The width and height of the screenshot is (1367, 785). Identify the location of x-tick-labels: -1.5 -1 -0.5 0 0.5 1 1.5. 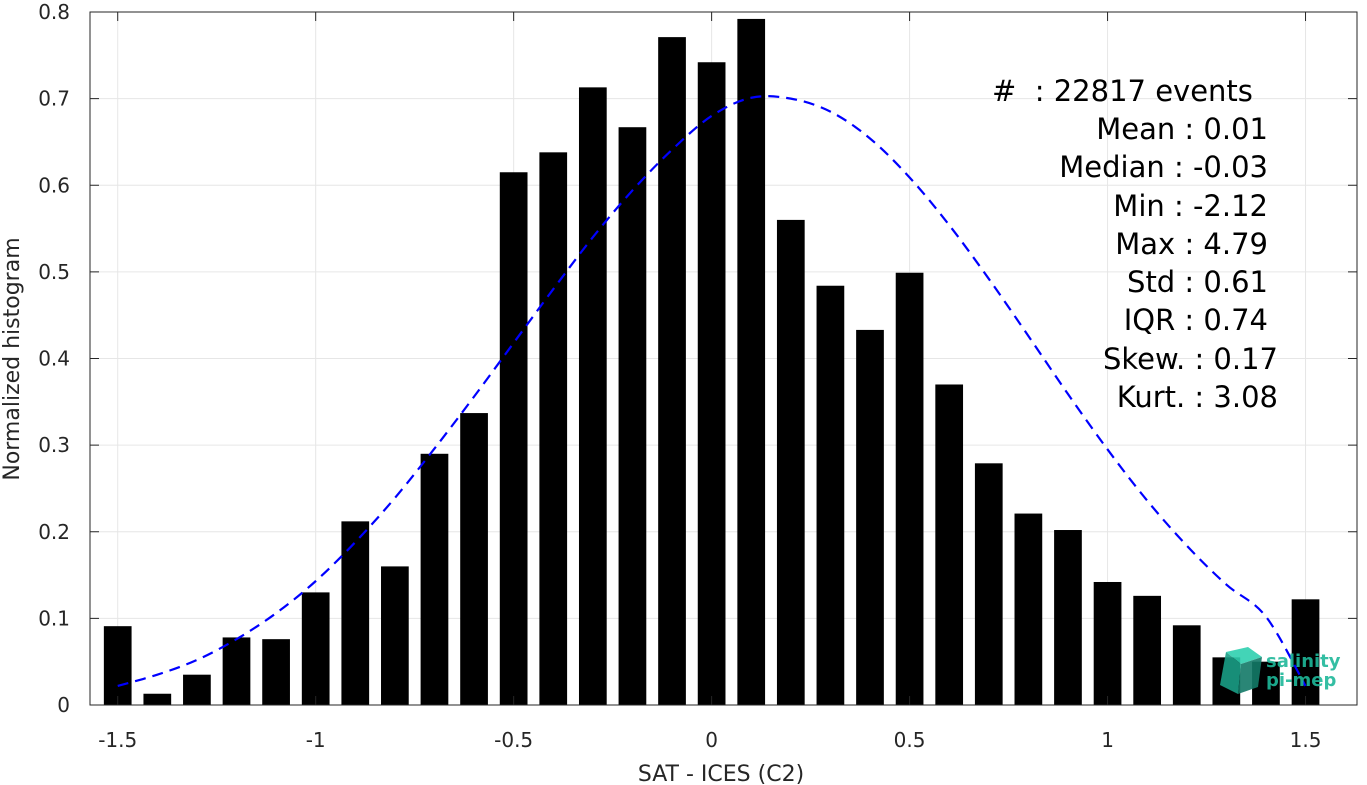
(709, 740).